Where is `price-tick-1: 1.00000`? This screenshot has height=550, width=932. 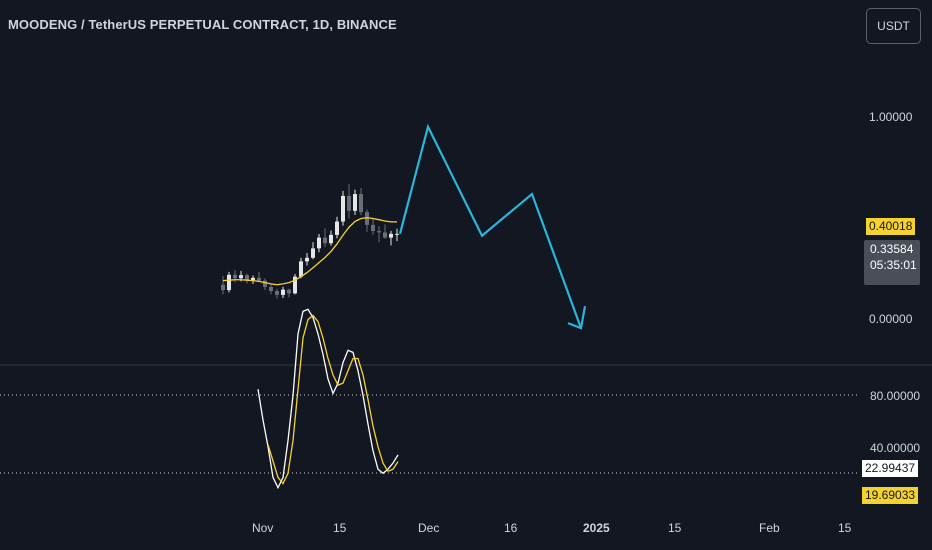
price-tick-1: 1.00000 is located at coordinates (891, 117).